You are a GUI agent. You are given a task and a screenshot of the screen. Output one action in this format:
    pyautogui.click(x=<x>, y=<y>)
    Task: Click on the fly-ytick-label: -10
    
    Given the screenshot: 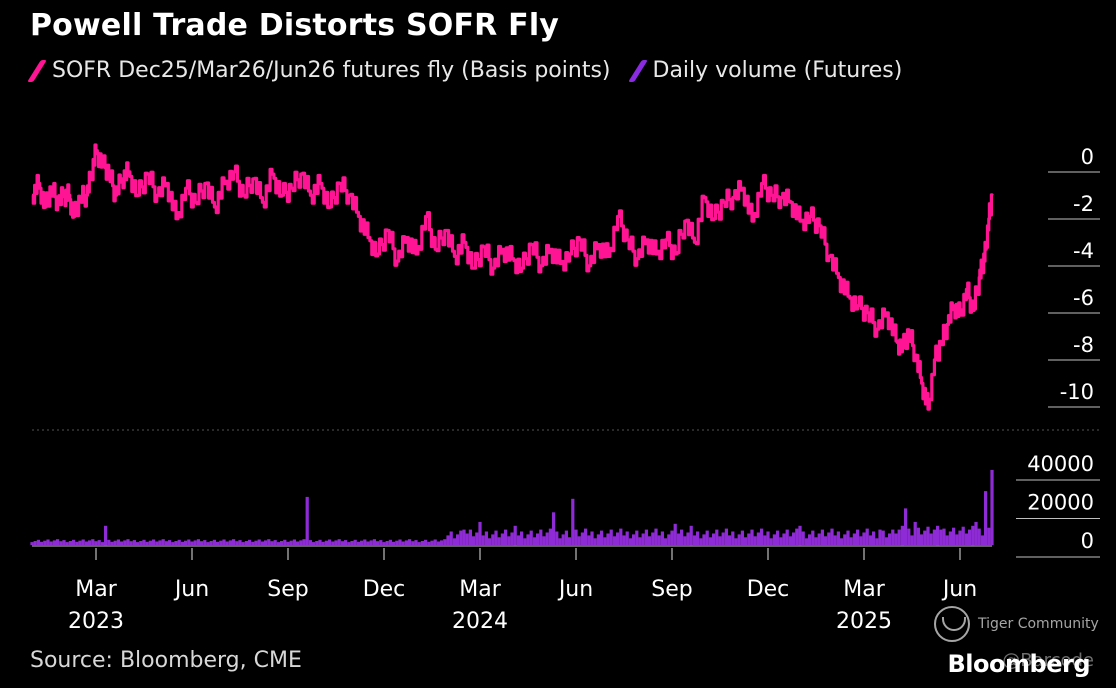 What is the action you would take?
    pyautogui.click(x=1077, y=392)
    